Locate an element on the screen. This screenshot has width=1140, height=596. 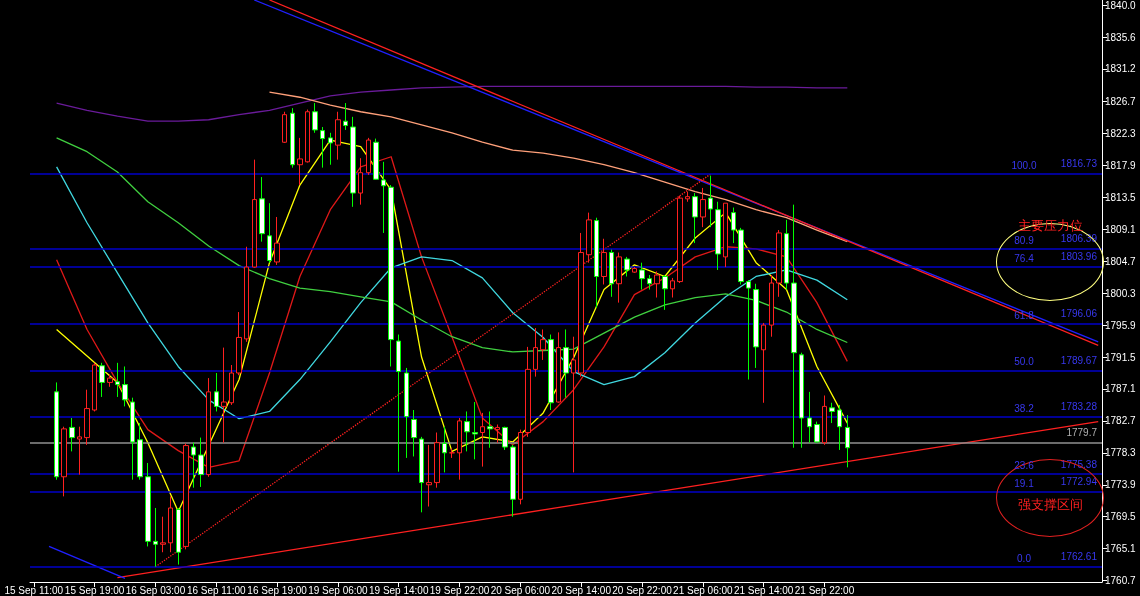
y-tick-label: 1791.5 is located at coordinates (1121, 357).